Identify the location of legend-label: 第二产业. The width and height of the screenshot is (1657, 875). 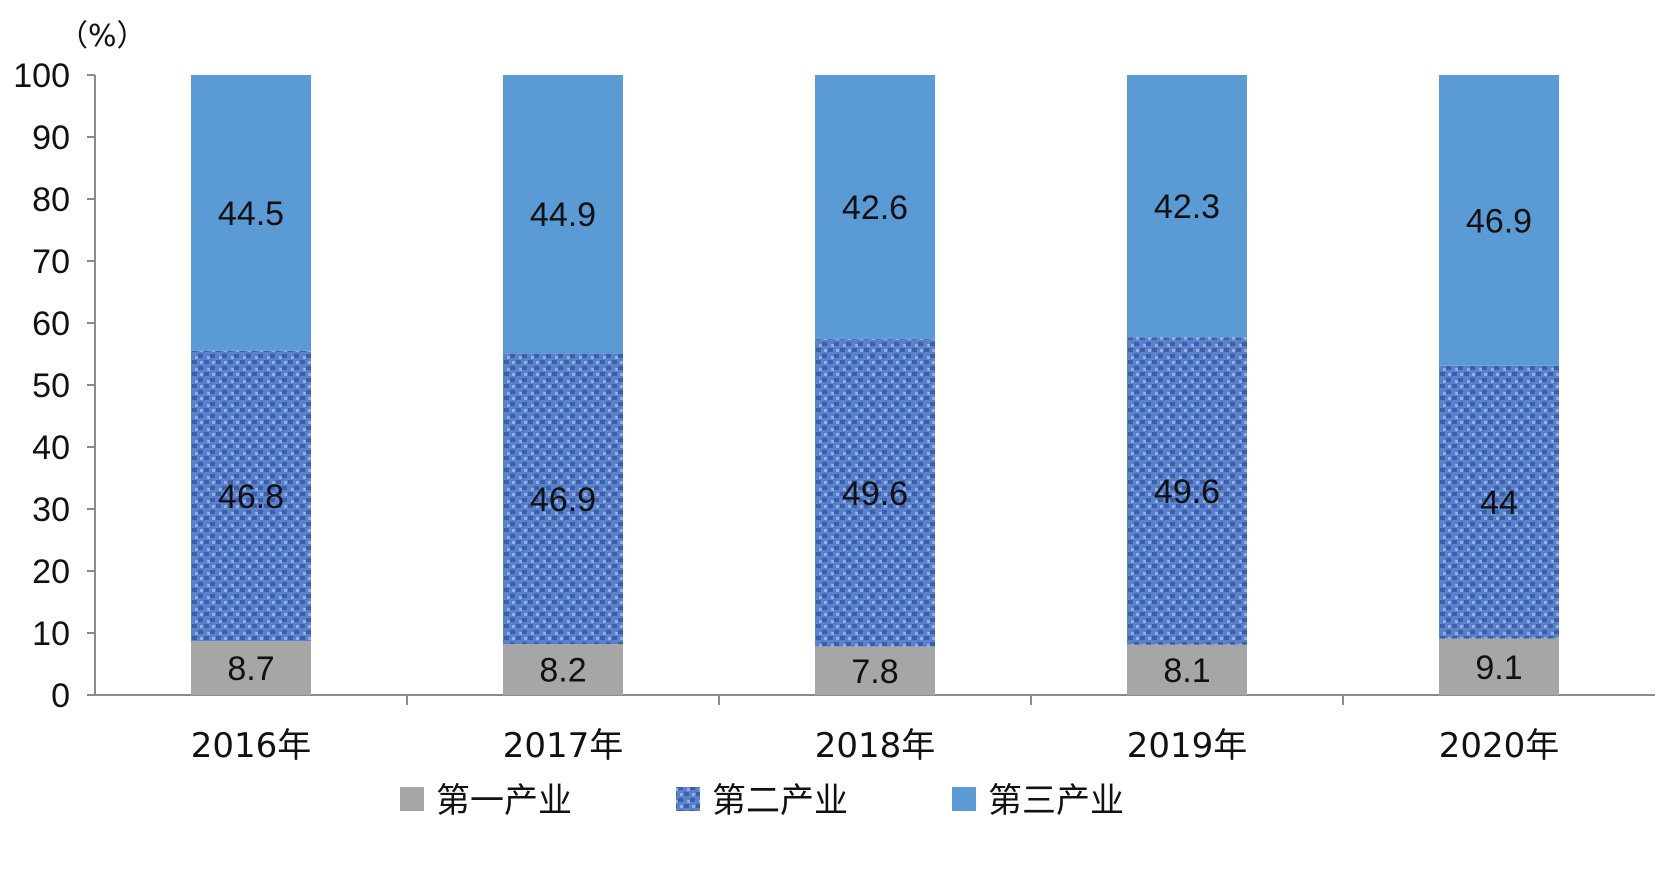
(780, 801).